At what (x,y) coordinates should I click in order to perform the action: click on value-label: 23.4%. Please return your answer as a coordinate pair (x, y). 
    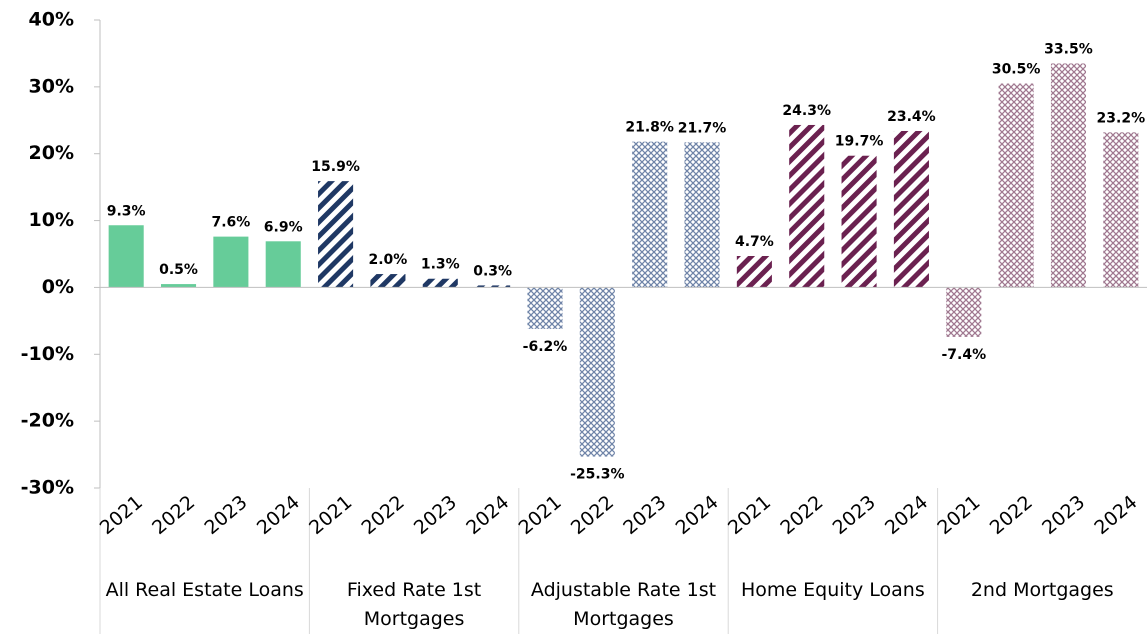
    Looking at the image, I should click on (911, 117).